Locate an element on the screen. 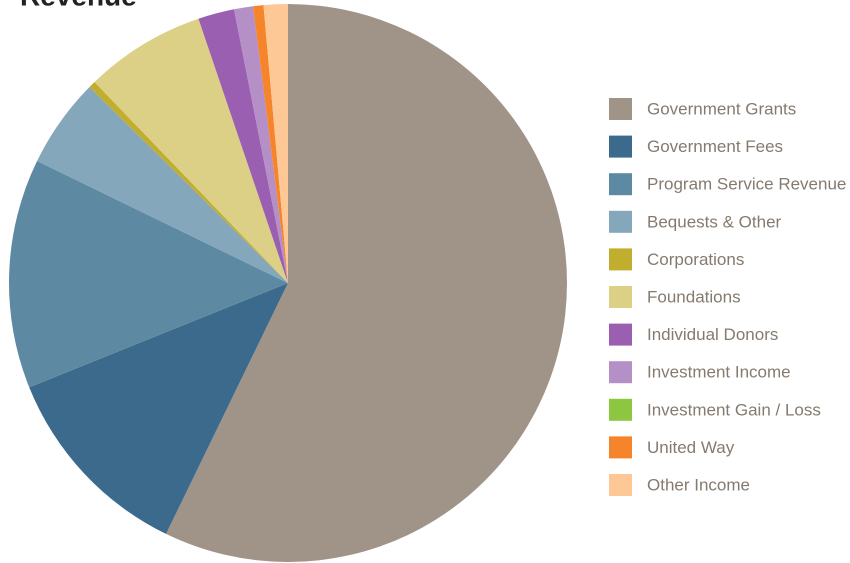 Image resolution: width=850 pixels, height=563 pixels. legend-label: Other Income is located at coordinates (698, 484).